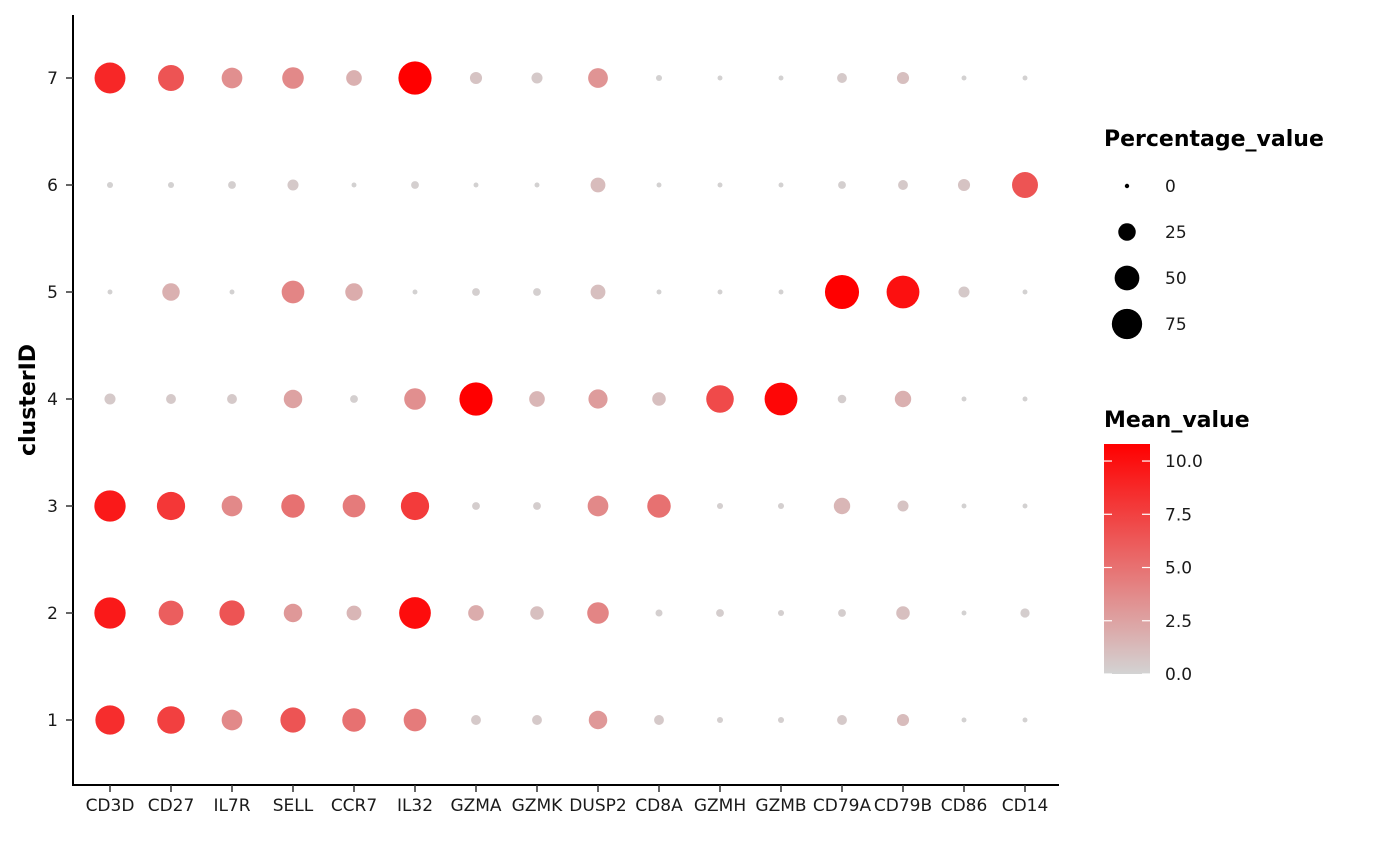 The image size is (1400, 866). Describe the element at coordinates (52, 614) in the screenshot. I see `y-tick-label: 2` at that location.